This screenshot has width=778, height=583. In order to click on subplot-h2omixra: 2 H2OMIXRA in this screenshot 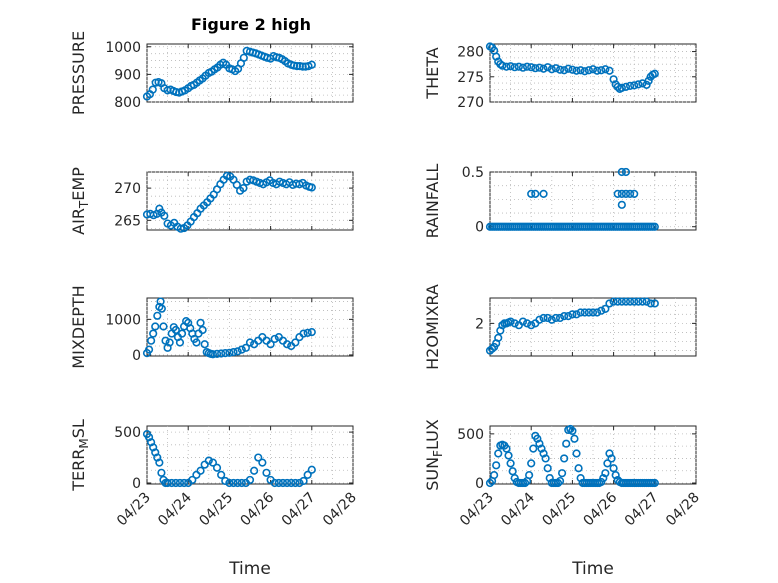, I will do `click(560, 327)`.